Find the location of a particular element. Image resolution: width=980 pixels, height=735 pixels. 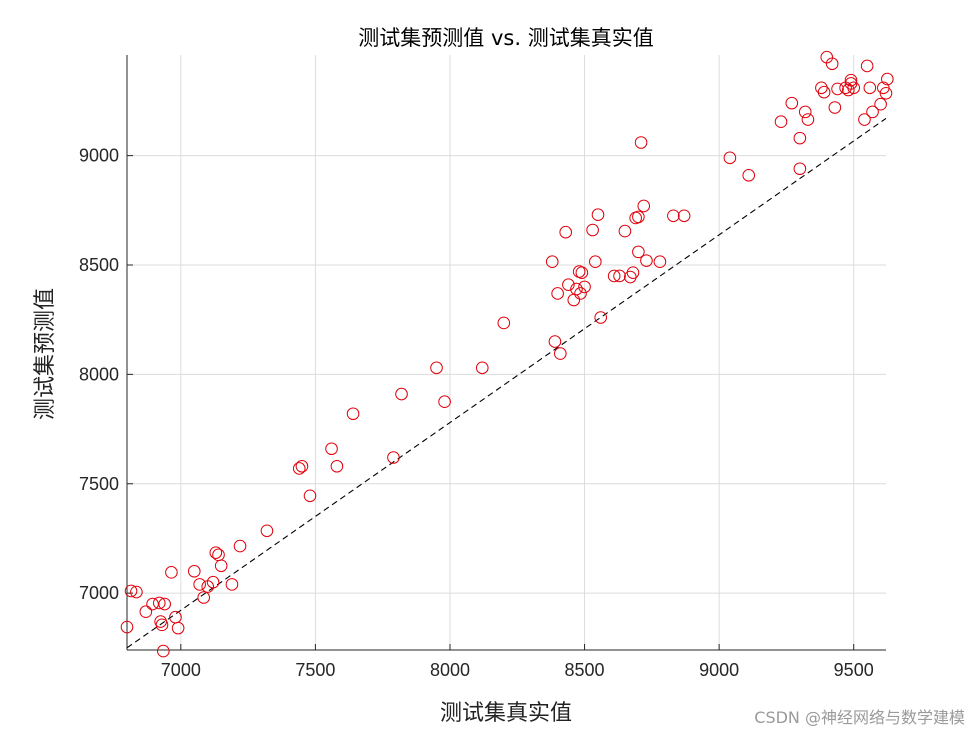

y-tick-label: 9000 is located at coordinates (99, 156).